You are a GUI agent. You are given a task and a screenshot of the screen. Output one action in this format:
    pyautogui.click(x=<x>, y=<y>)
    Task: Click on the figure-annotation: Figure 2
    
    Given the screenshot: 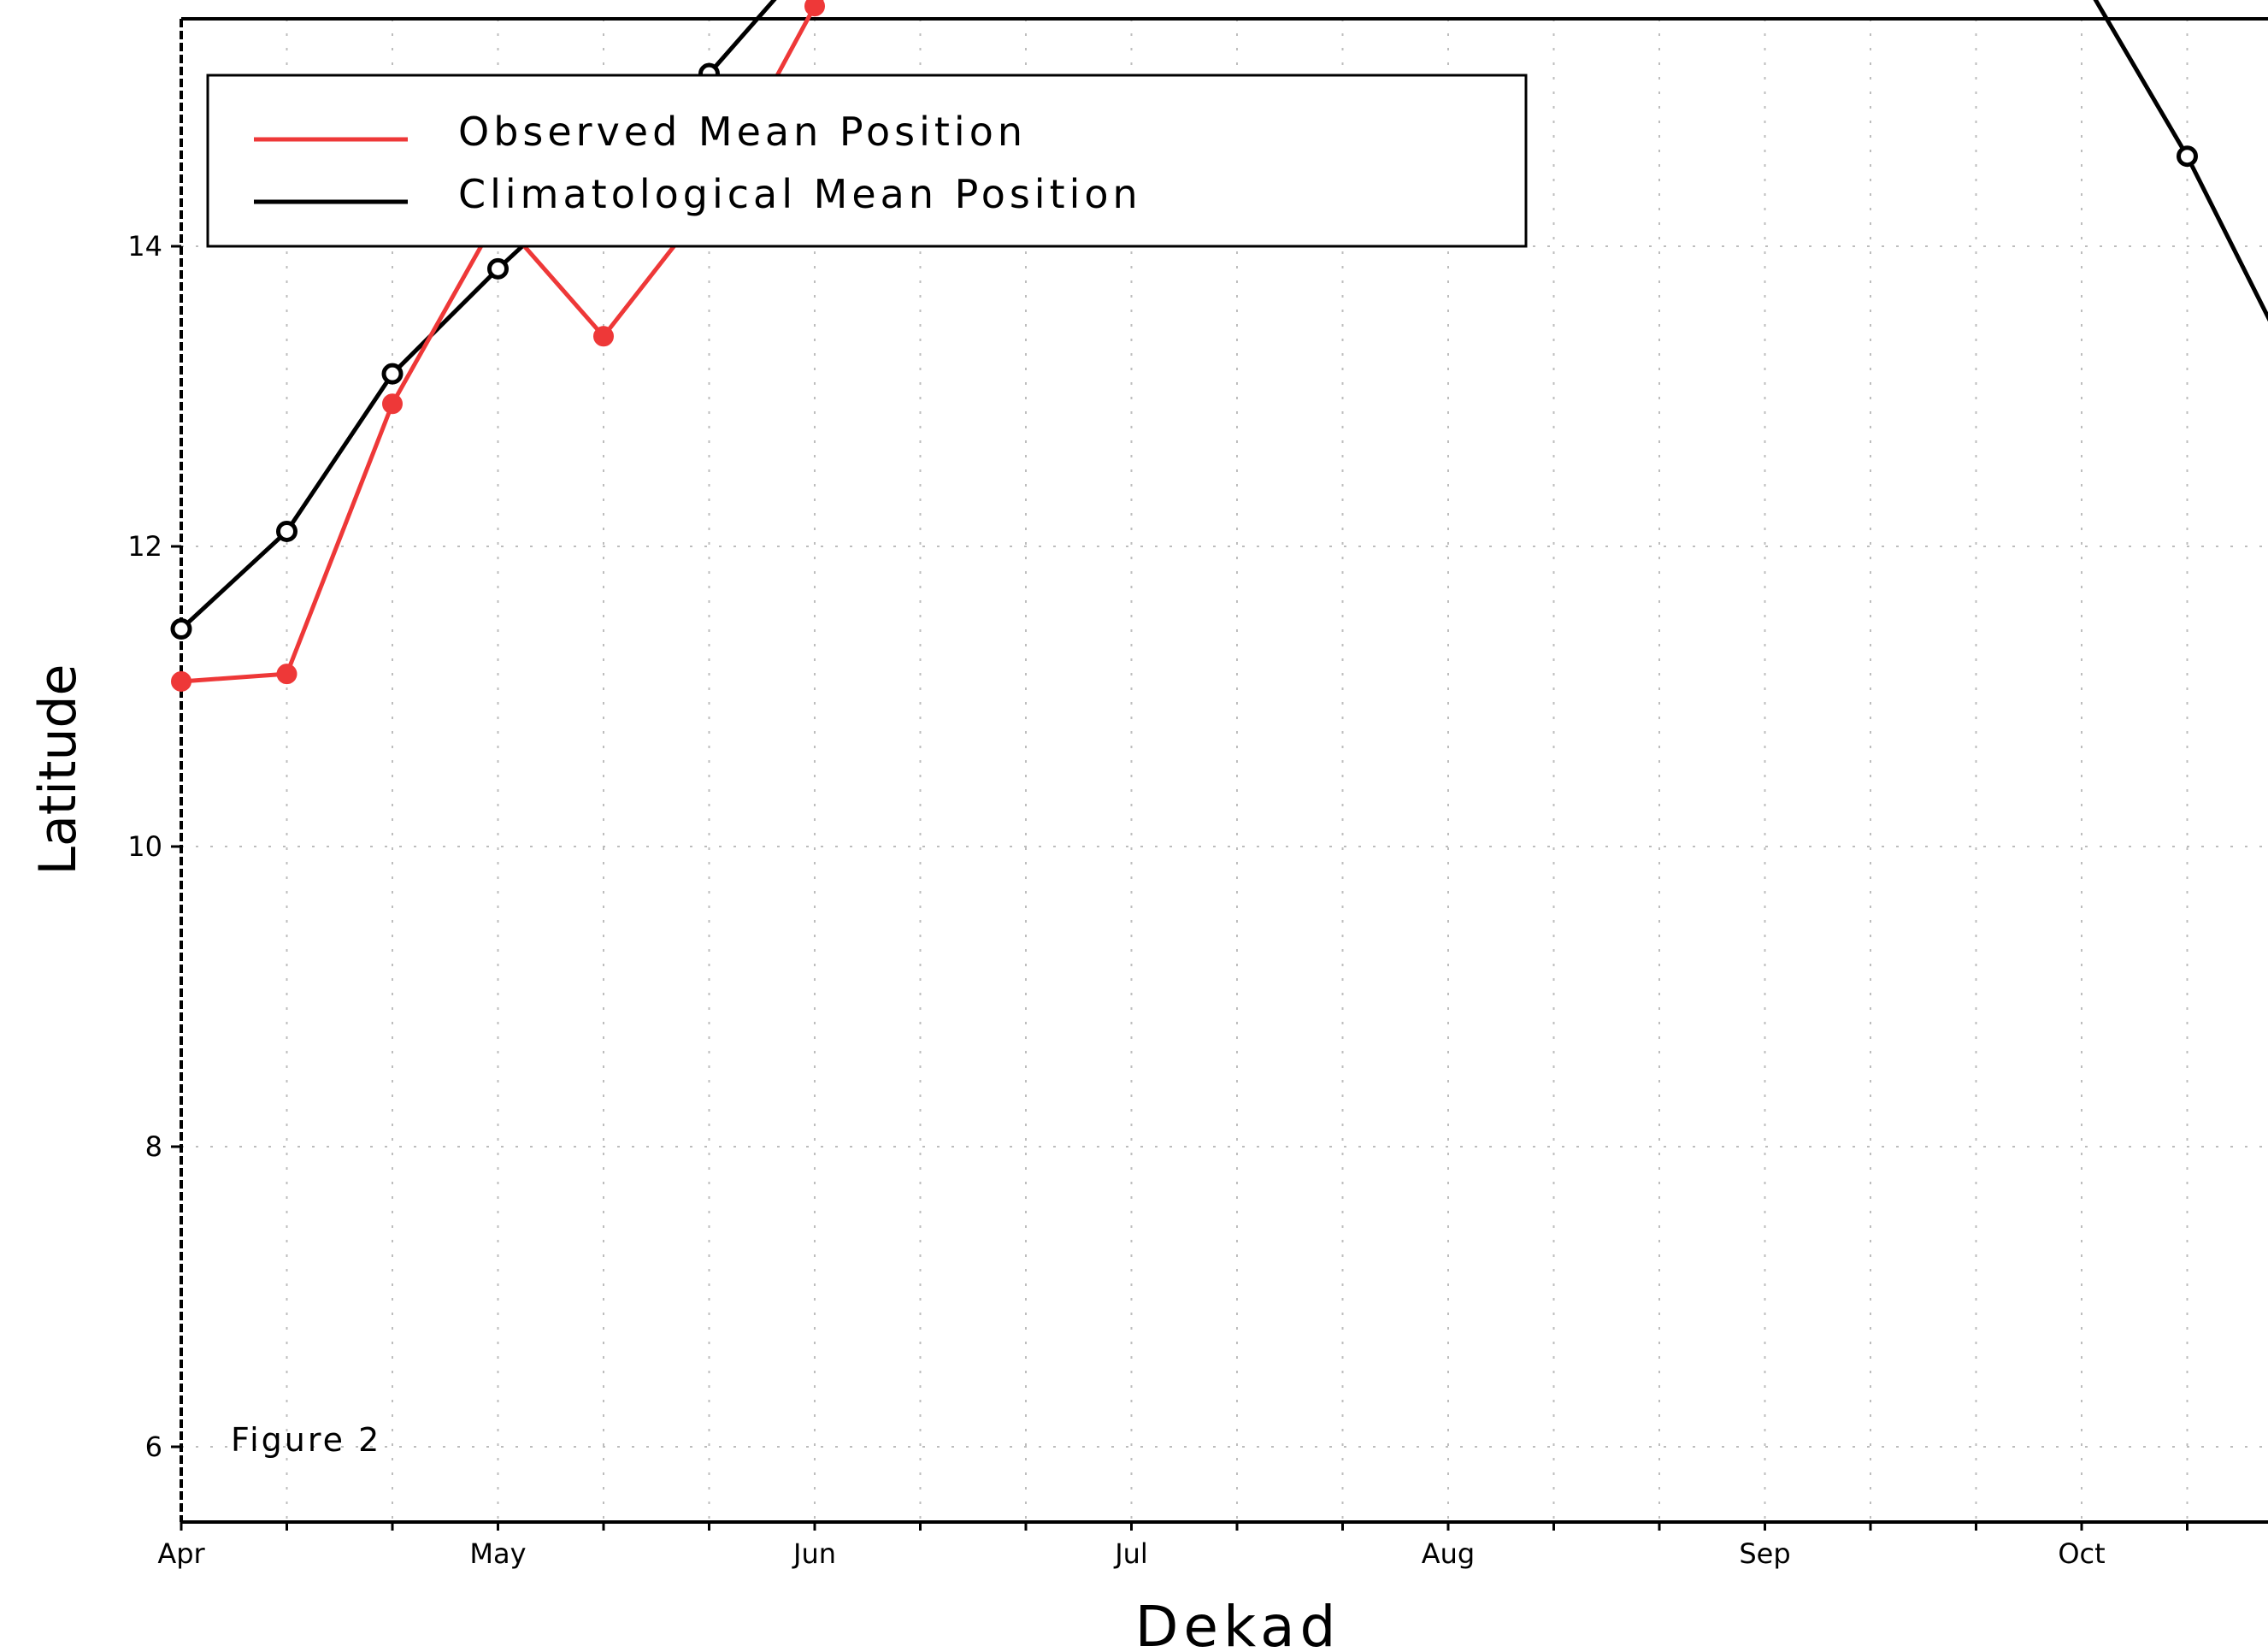 What is the action you would take?
    pyautogui.click(x=306, y=1440)
    